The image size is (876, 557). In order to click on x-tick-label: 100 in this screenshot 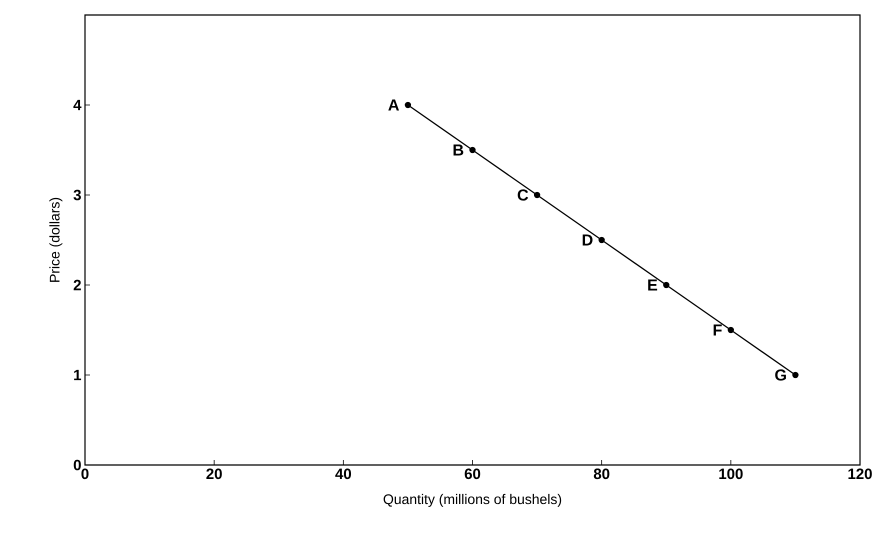, I will do `click(731, 474)`.